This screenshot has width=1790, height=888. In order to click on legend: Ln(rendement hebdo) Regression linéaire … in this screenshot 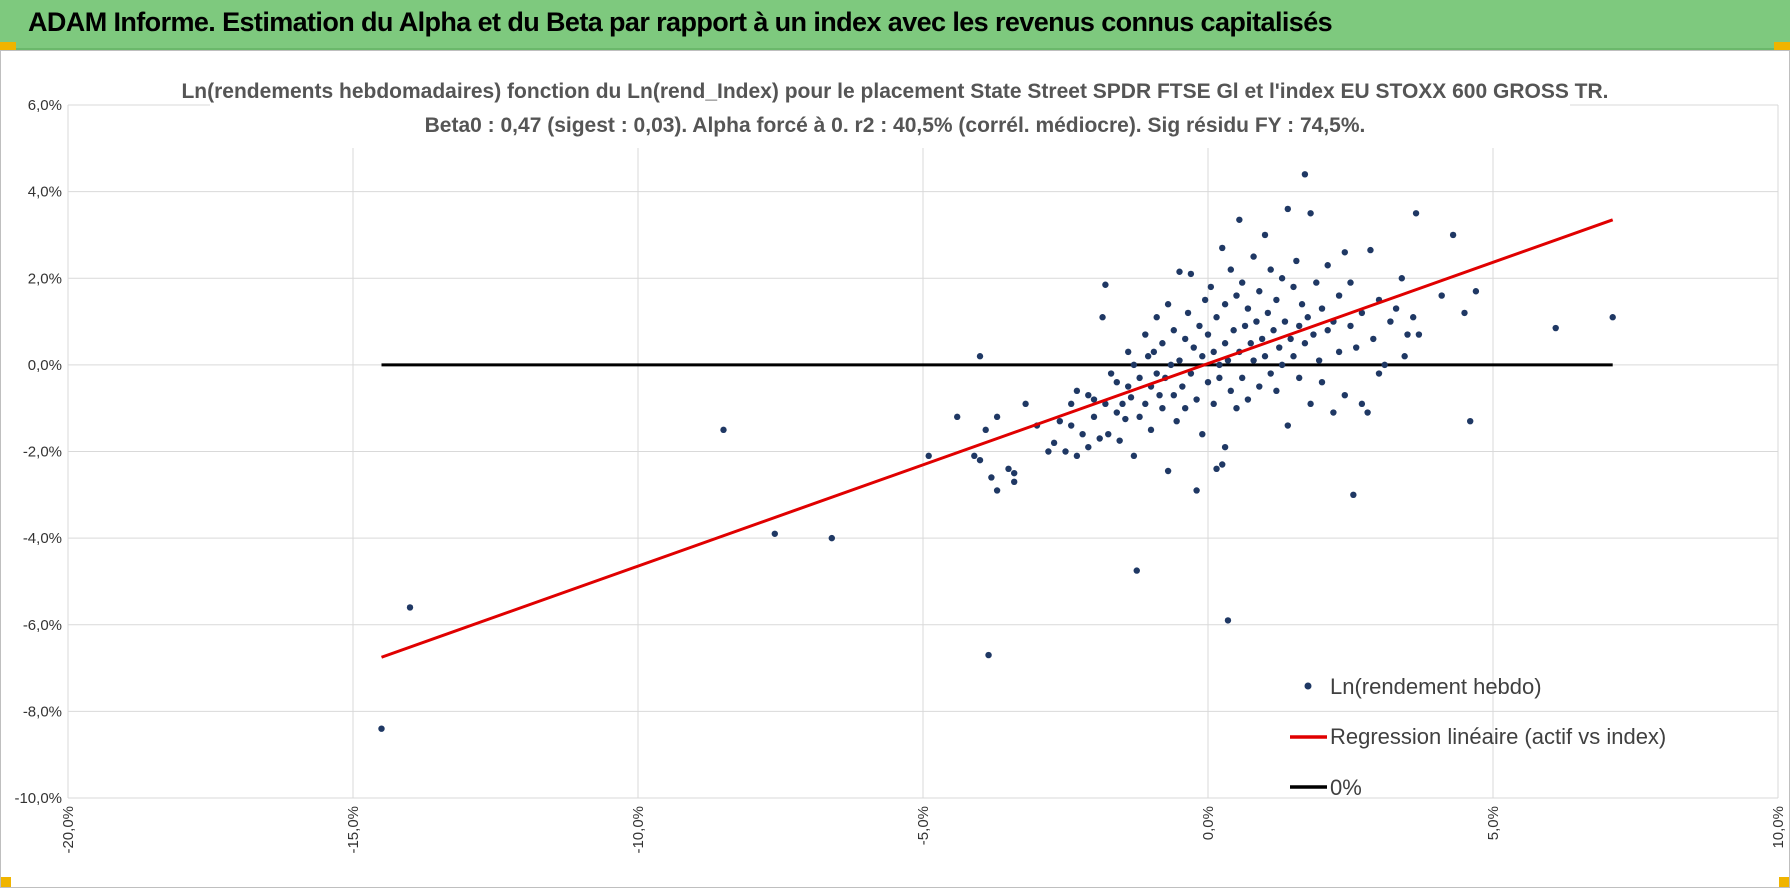, I will do `click(1478, 737)`.